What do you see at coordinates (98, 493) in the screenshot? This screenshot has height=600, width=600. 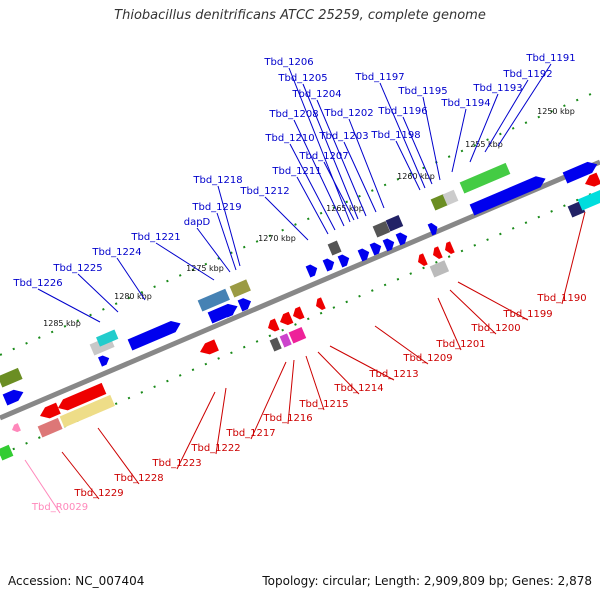 I see `gene-label: Tbd_1229` at bounding box center [98, 493].